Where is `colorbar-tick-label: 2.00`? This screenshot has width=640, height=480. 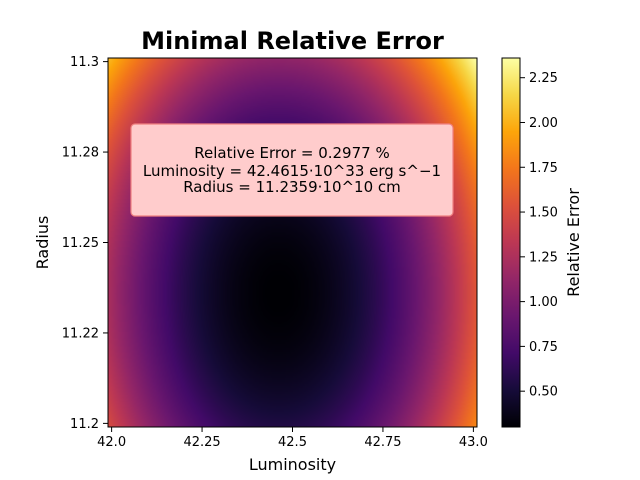
colorbar-tick-label: 2.00 is located at coordinates (543, 123).